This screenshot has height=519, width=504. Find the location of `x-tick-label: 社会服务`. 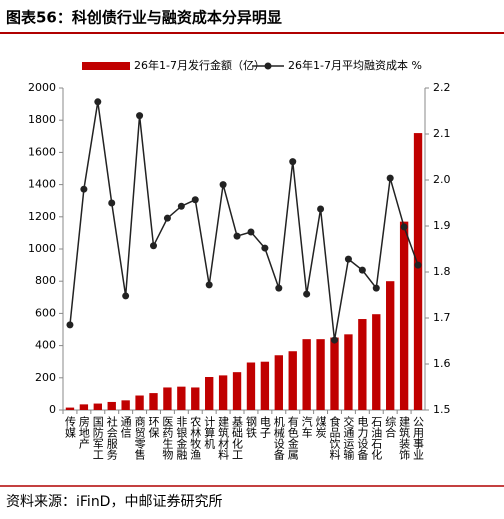

x-tick-label: 社会服务 is located at coordinates (111, 437).